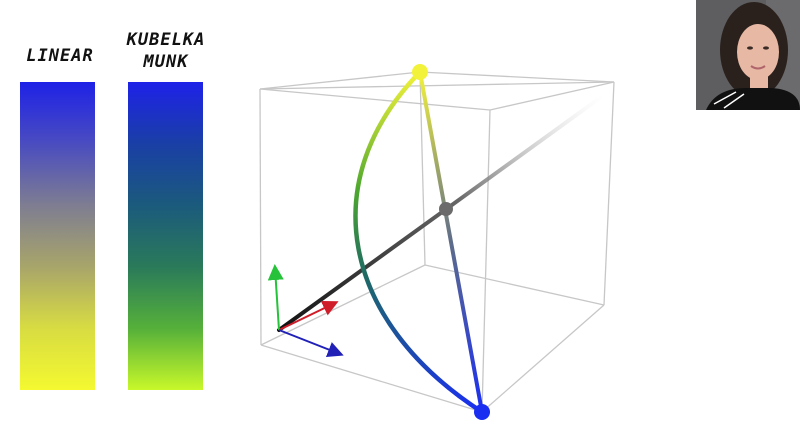 This screenshot has height=433, width=800. Describe the element at coordinates (482, 412) in the screenshot. I see `blue-endpoint` at that location.